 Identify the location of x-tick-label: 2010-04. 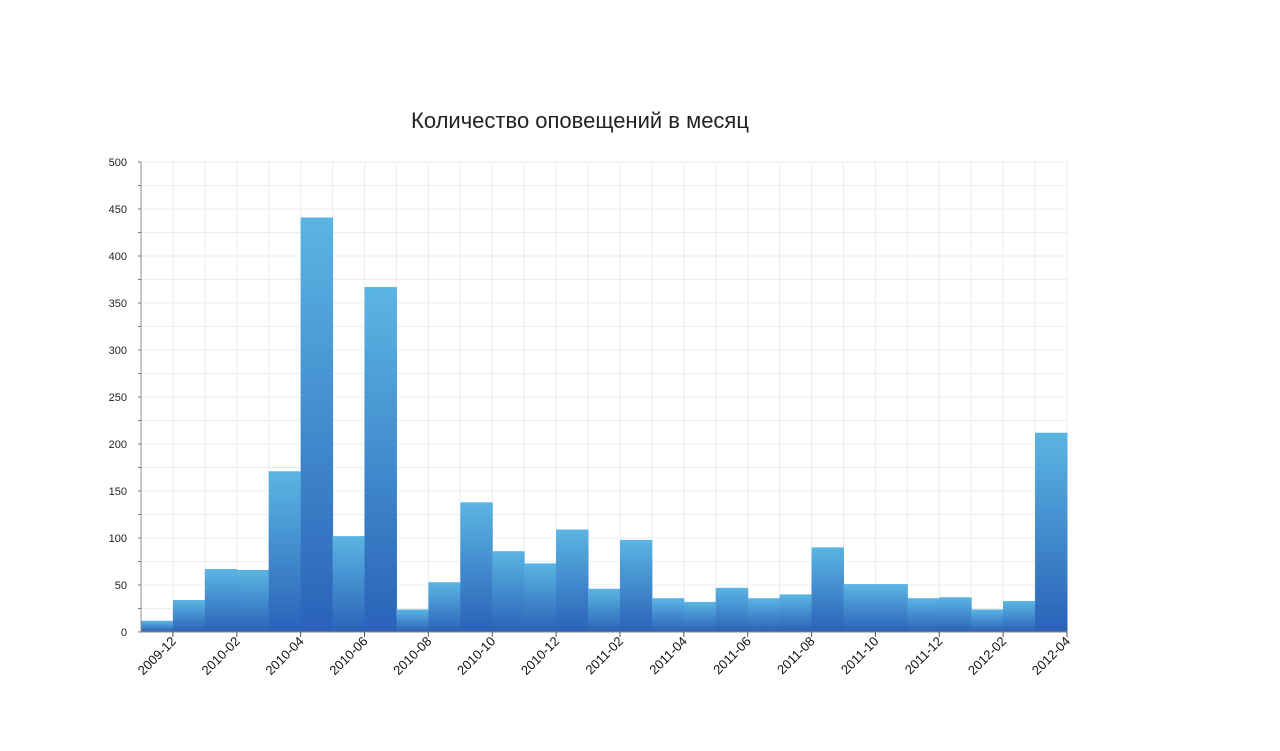
(284, 656).